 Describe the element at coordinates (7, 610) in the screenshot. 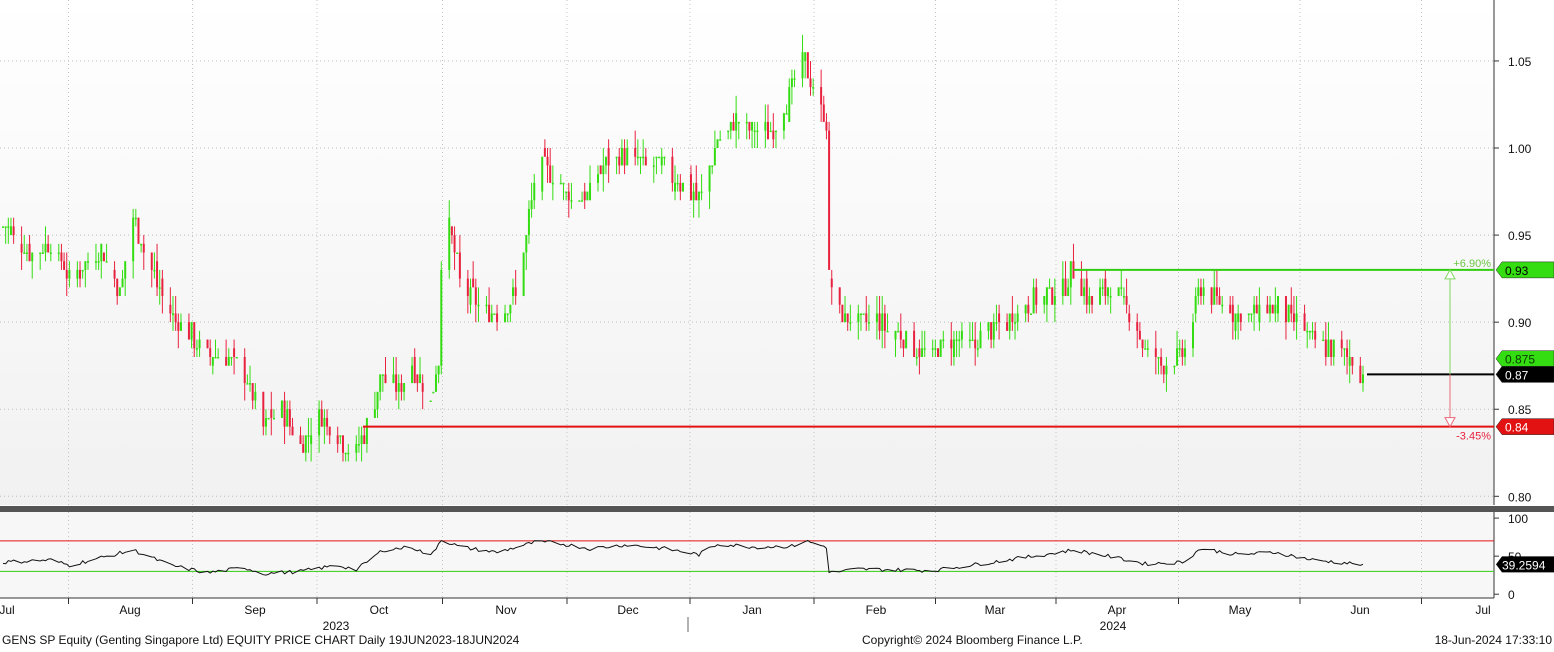

I see `month-label-jul-0: Jul` at that location.